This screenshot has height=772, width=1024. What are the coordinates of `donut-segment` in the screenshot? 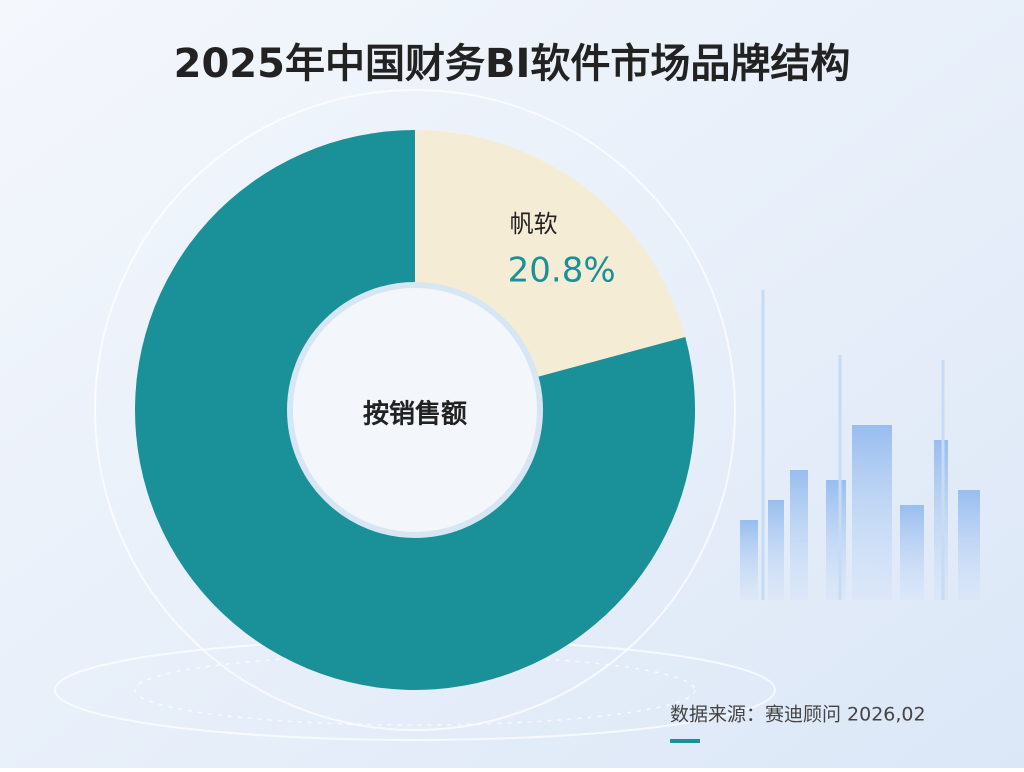 It's located at (550, 254).